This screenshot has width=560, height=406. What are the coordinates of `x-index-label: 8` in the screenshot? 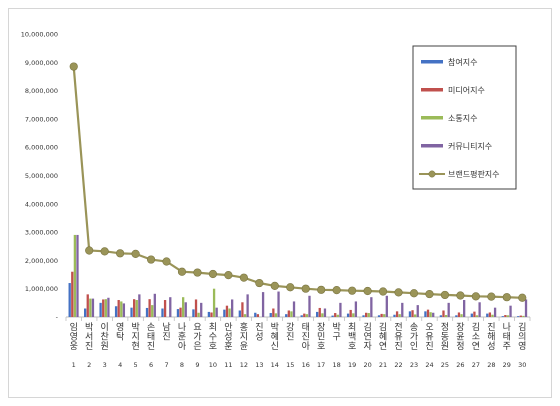 It's located at (182, 365).